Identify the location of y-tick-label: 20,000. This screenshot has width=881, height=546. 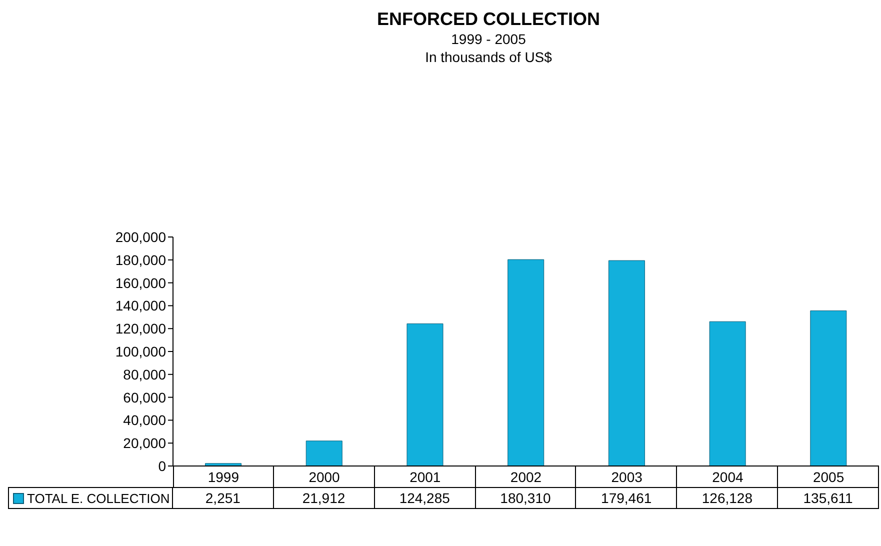
(144, 443).